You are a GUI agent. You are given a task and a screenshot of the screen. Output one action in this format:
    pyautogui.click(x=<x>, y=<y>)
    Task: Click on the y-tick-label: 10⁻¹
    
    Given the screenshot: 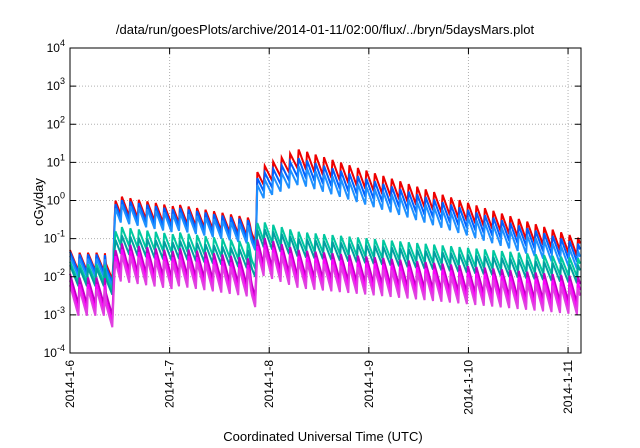 What is the action you would take?
    pyautogui.click(x=54, y=237)
    